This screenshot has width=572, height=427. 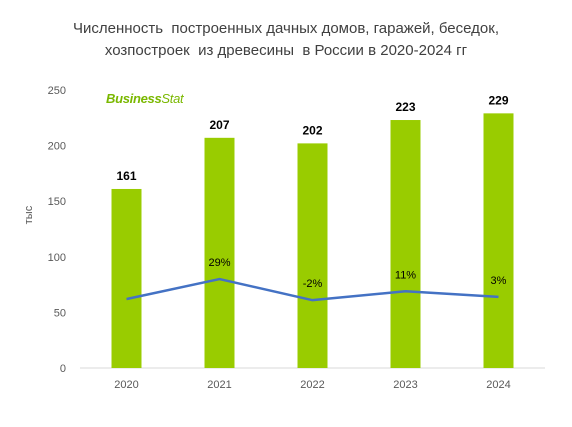 I want to click on bar-value-label: 229, so click(x=498, y=100).